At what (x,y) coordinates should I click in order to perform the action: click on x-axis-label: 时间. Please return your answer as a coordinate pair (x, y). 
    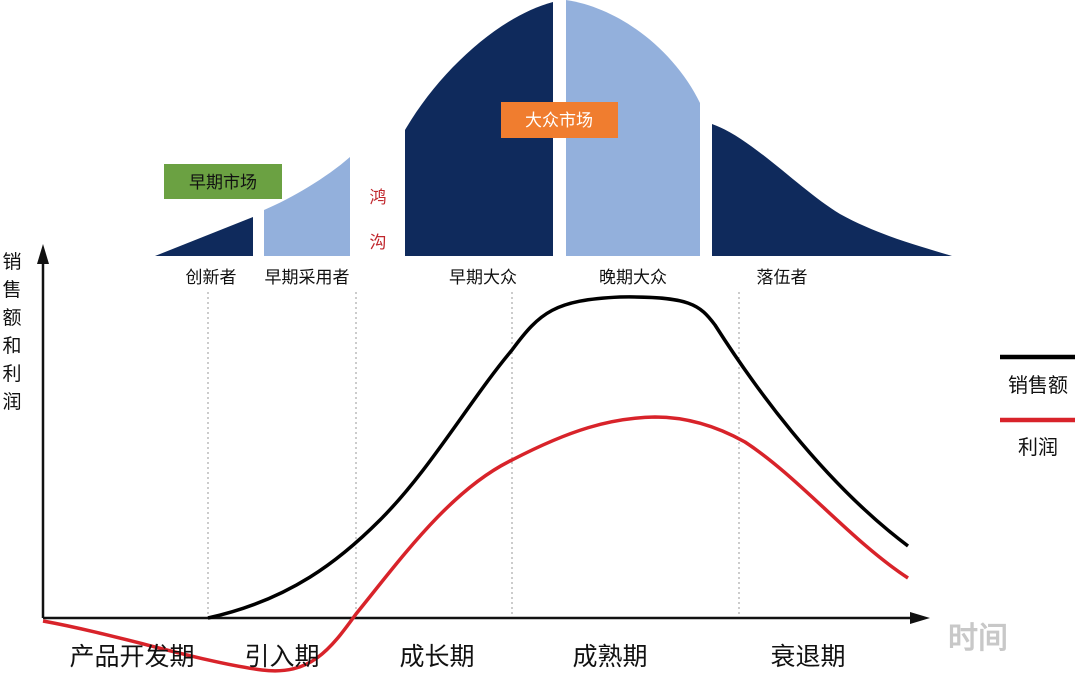
    Looking at the image, I should click on (978, 638).